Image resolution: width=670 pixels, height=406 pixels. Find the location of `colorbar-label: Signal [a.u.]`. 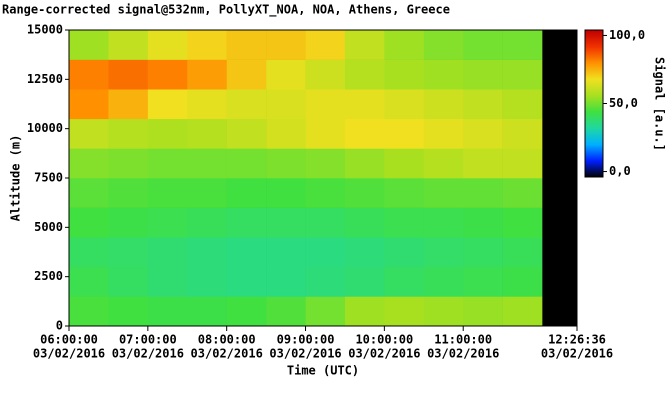

colorbar-label: Signal [a.u.] is located at coordinates (660, 104).